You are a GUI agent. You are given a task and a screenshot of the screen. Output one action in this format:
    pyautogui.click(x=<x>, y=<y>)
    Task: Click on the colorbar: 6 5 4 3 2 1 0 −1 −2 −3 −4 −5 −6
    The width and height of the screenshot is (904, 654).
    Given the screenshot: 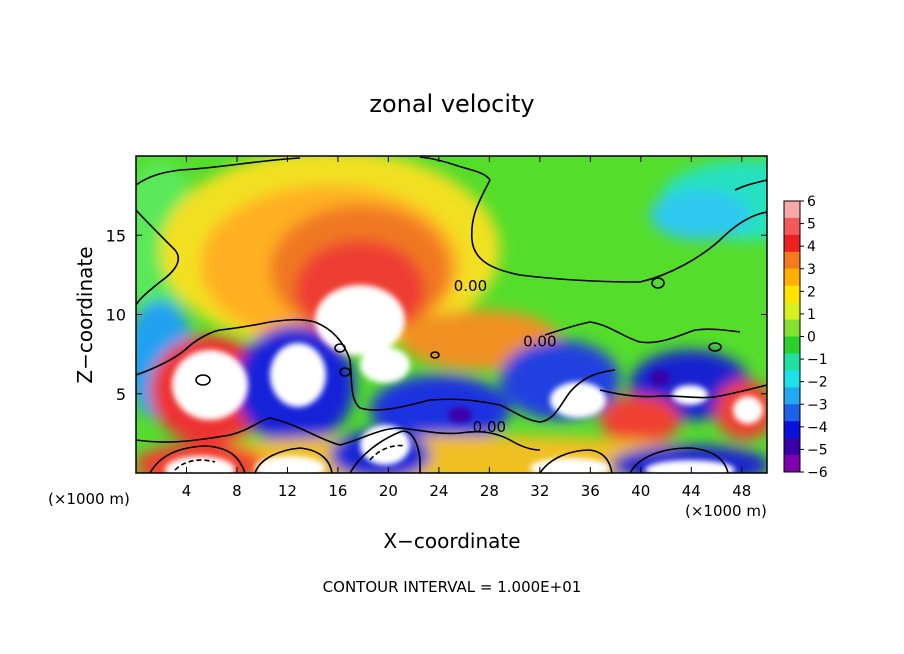 What is the action you would take?
    pyautogui.click(x=805, y=337)
    